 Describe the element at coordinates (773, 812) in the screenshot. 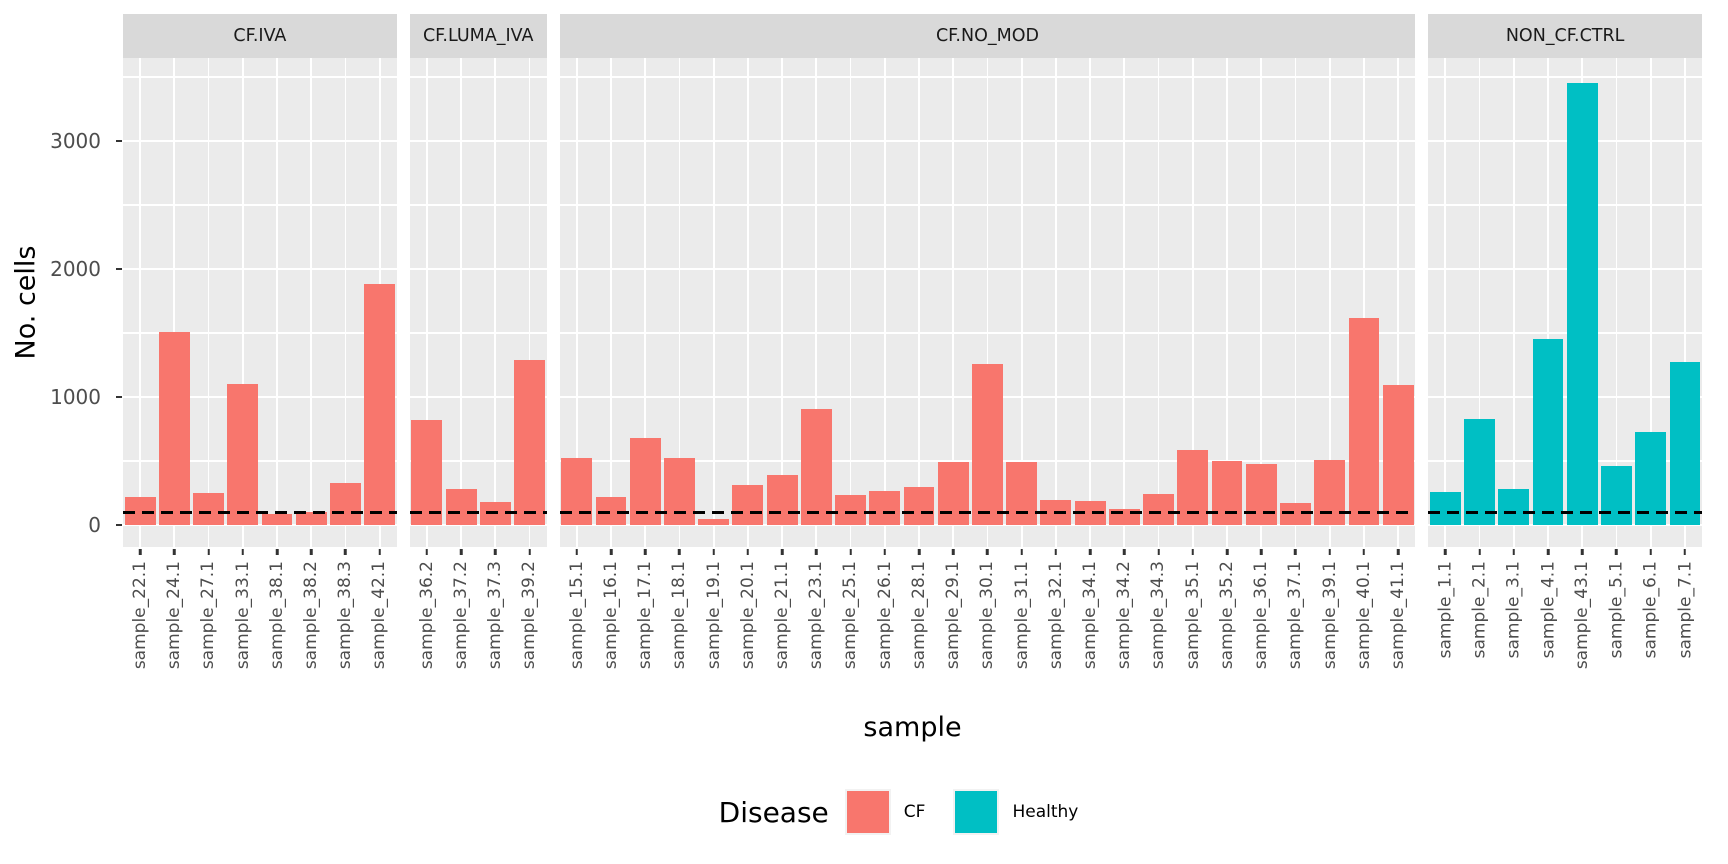

I see `legend-title: Disease` at that location.